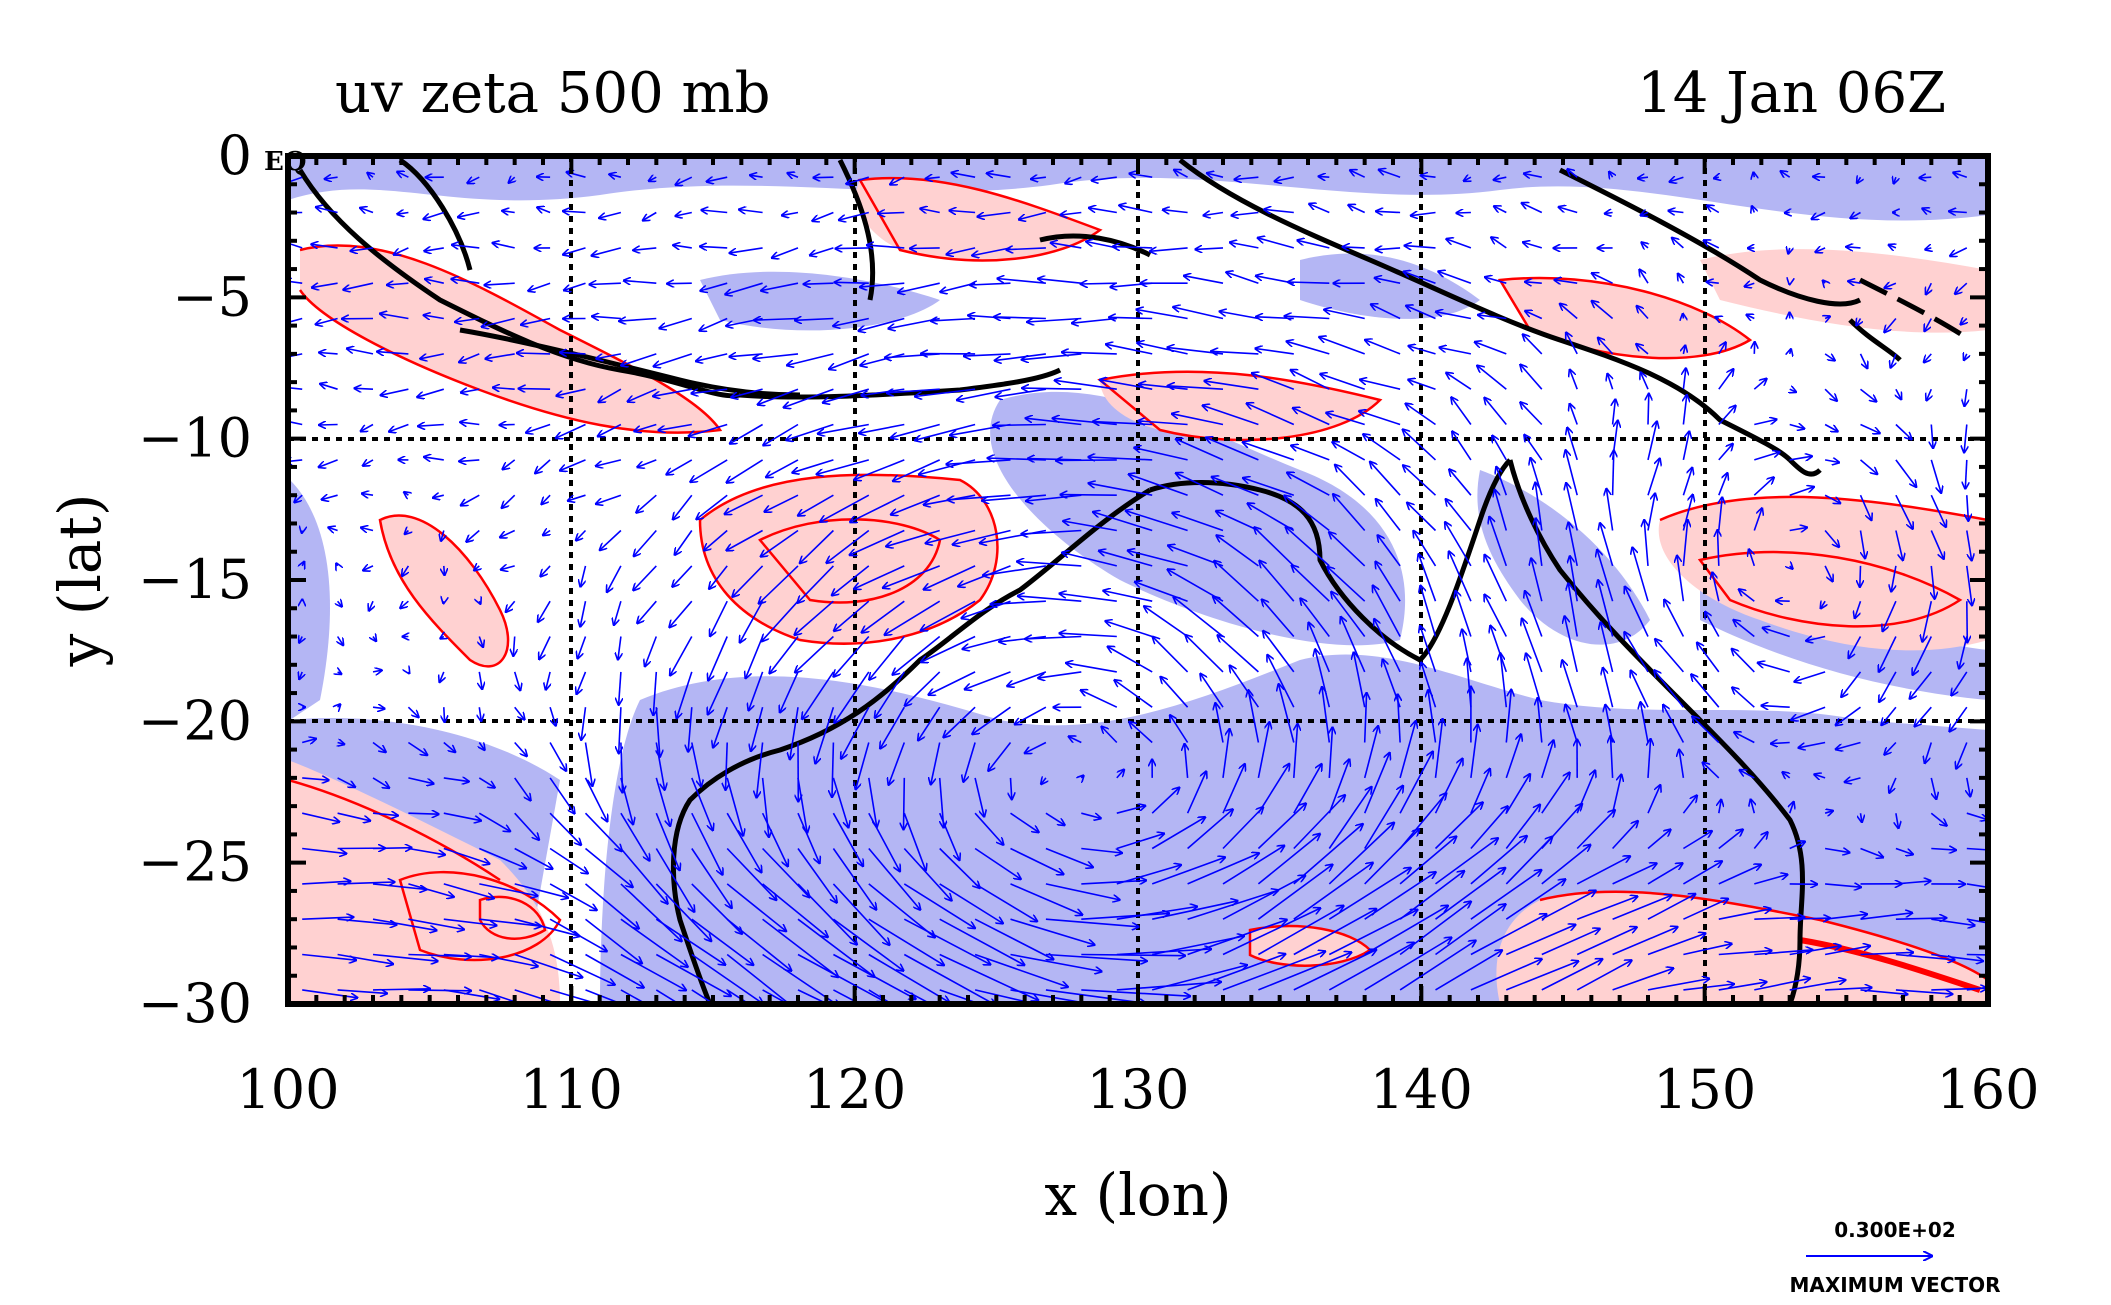  I want to click on y-axis-label: y (lat), so click(80, 581).